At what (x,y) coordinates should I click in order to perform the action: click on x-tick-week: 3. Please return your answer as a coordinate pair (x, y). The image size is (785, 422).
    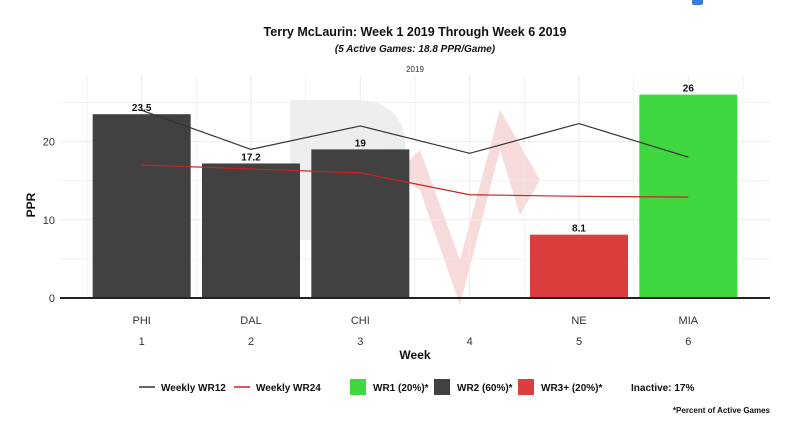
    Looking at the image, I should click on (360, 342).